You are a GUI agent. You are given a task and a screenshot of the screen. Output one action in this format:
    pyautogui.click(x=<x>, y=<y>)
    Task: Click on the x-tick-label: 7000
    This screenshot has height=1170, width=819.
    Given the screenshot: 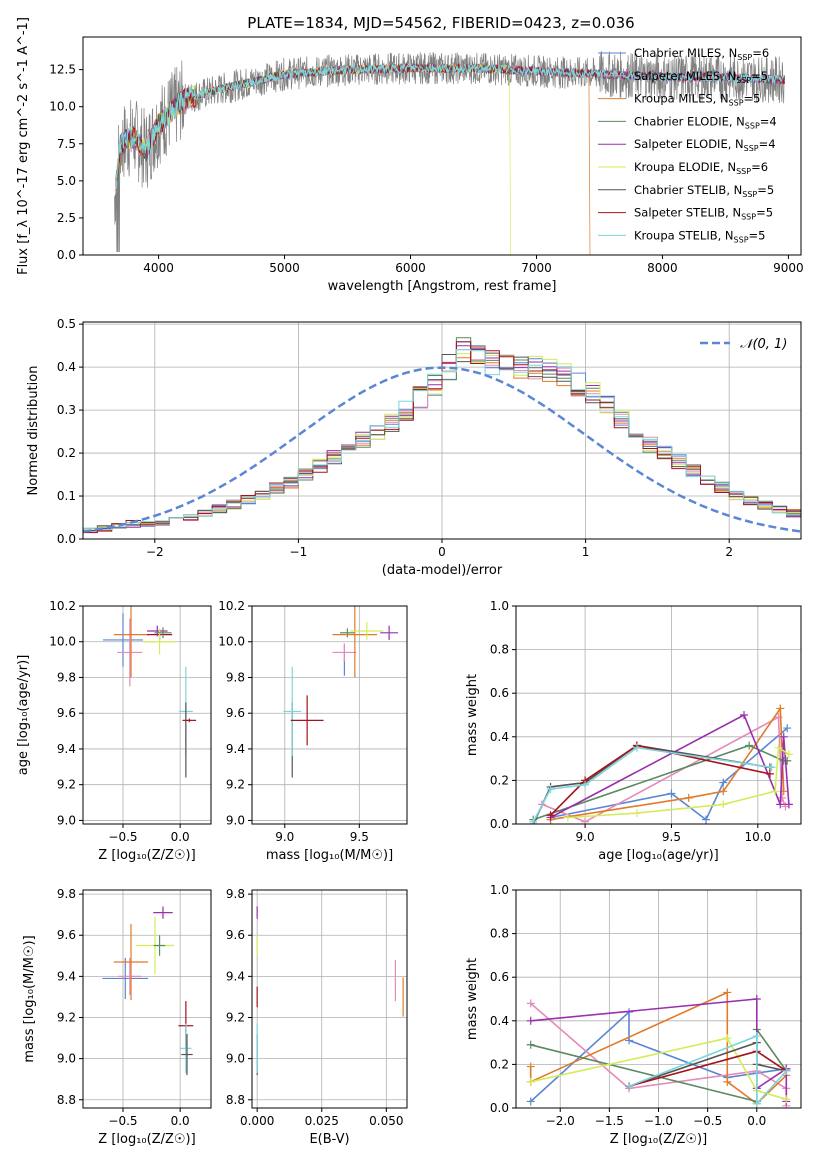 What is the action you would take?
    pyautogui.click(x=536, y=268)
    